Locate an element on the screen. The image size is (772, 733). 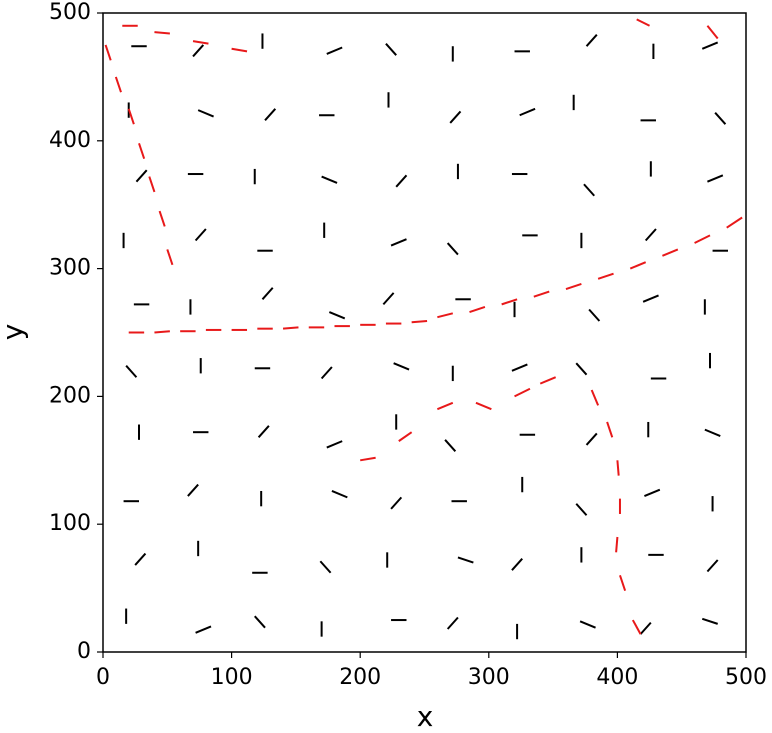
x-tick-label: 300 is located at coordinates (489, 677).